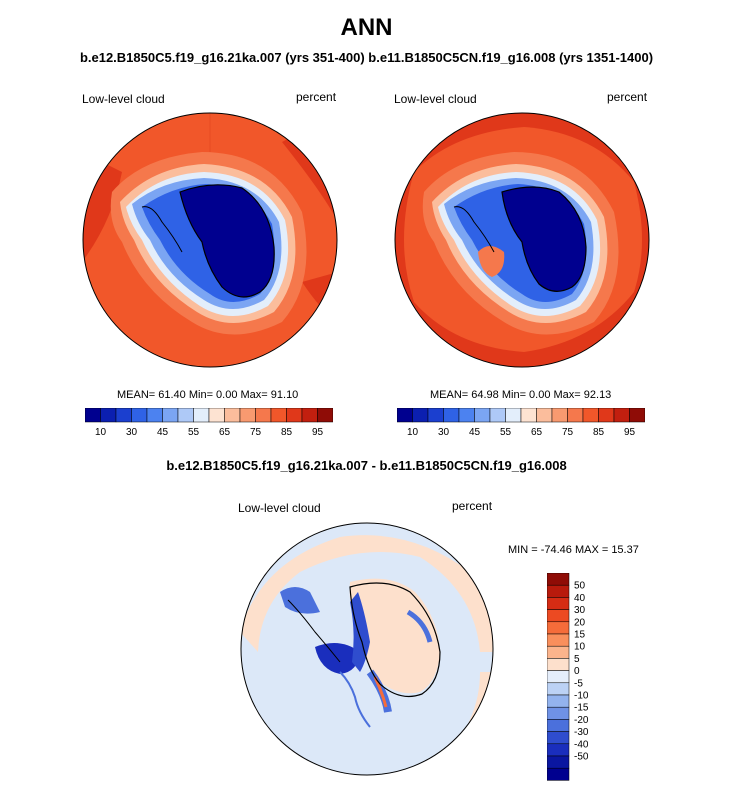  What do you see at coordinates (210, 240) in the screenshot?
I see `left-polar-map` at bounding box center [210, 240].